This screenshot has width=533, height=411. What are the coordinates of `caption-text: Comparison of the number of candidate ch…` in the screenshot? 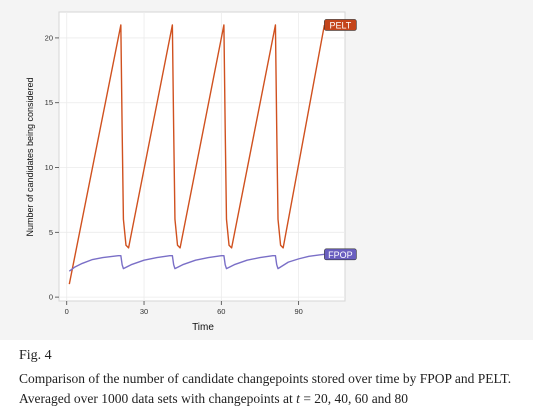 It's located at (274, 389).